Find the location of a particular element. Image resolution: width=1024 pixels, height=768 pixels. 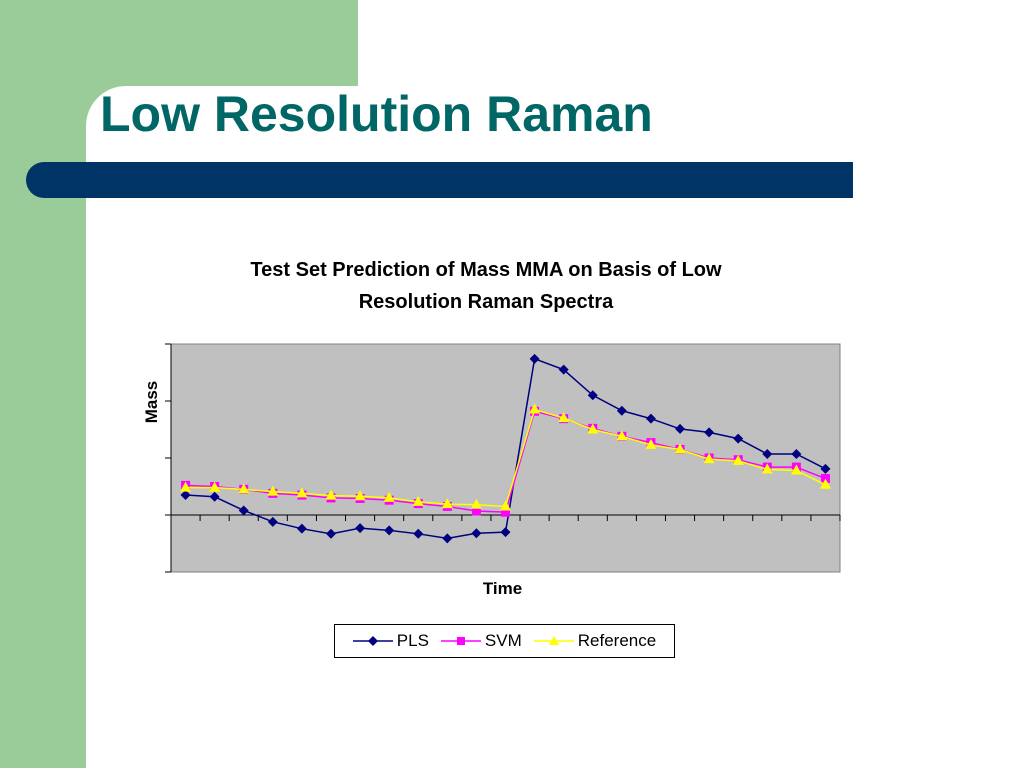

legend-label-svm: SVM is located at coordinates (503, 640).